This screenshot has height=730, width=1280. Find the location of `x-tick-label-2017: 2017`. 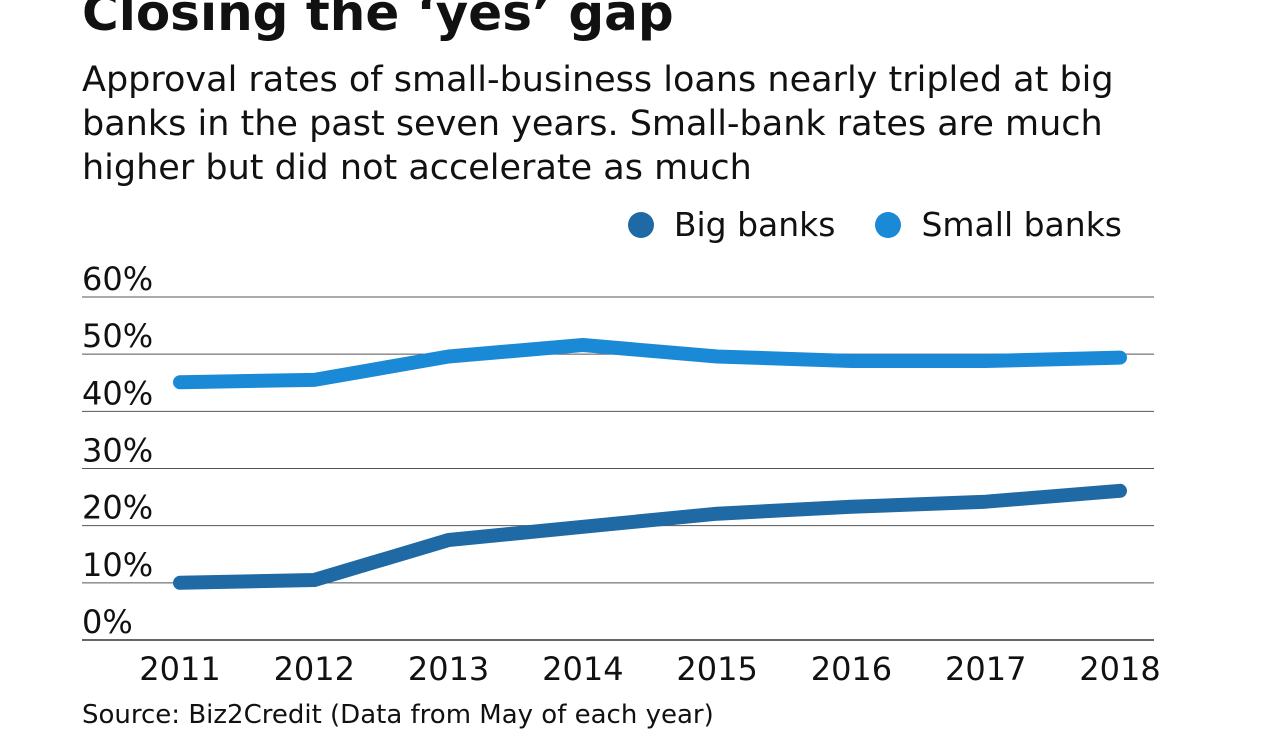

x-tick-label-2017: 2017 is located at coordinates (985, 669).